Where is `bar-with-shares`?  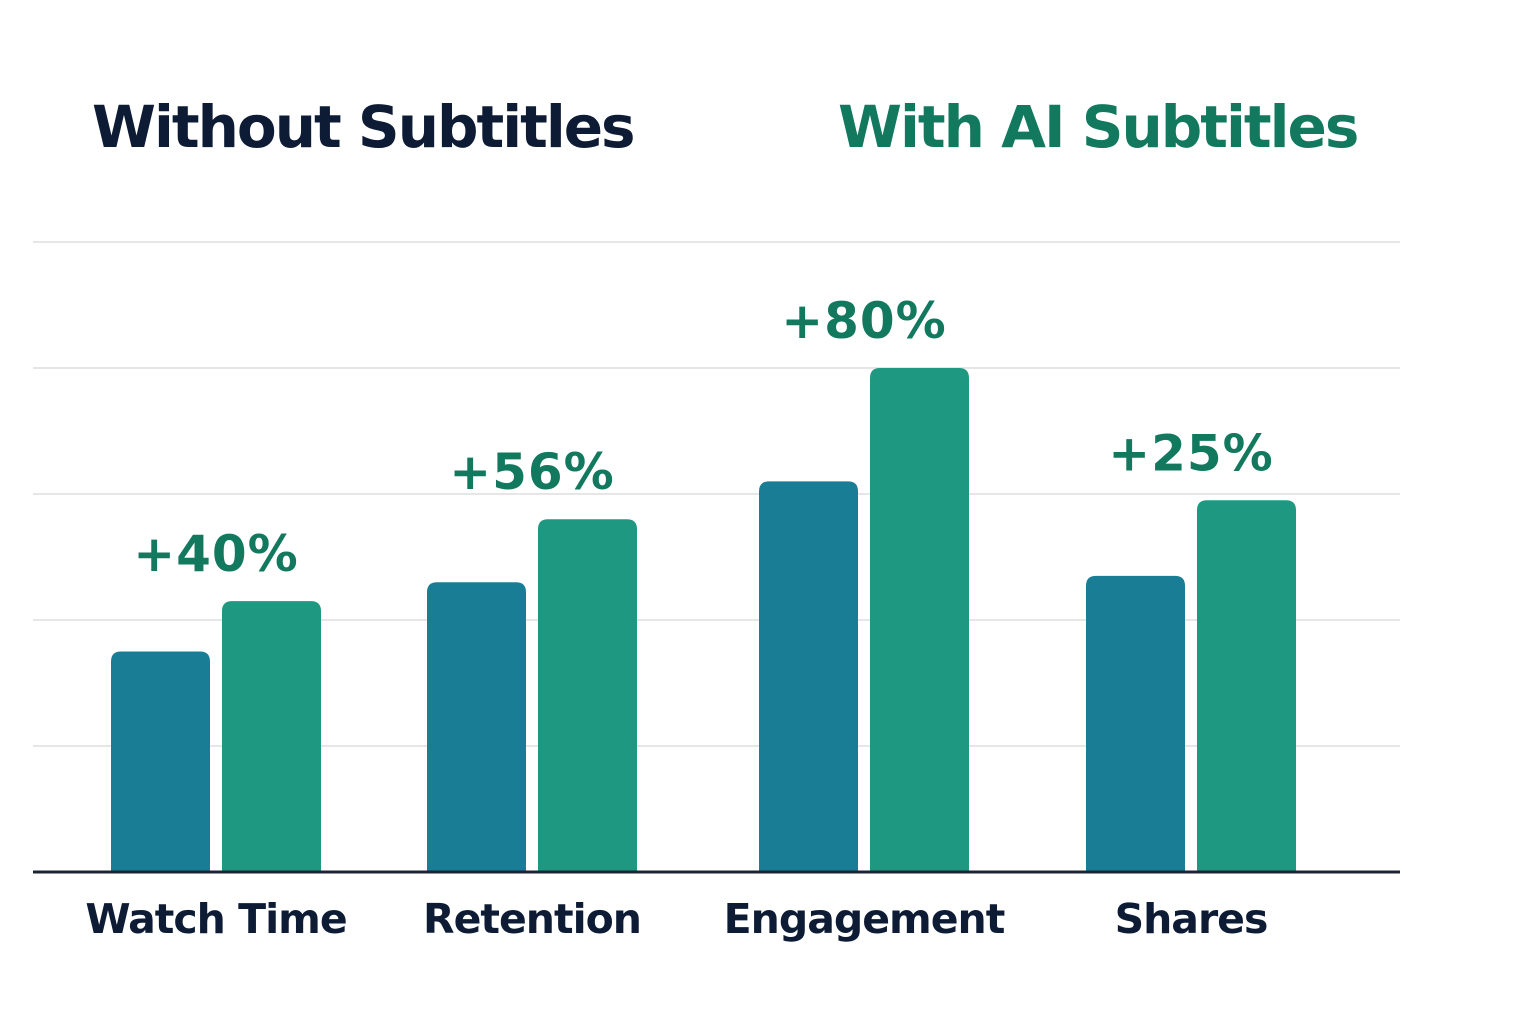 bar-with-shares is located at coordinates (1246, 686).